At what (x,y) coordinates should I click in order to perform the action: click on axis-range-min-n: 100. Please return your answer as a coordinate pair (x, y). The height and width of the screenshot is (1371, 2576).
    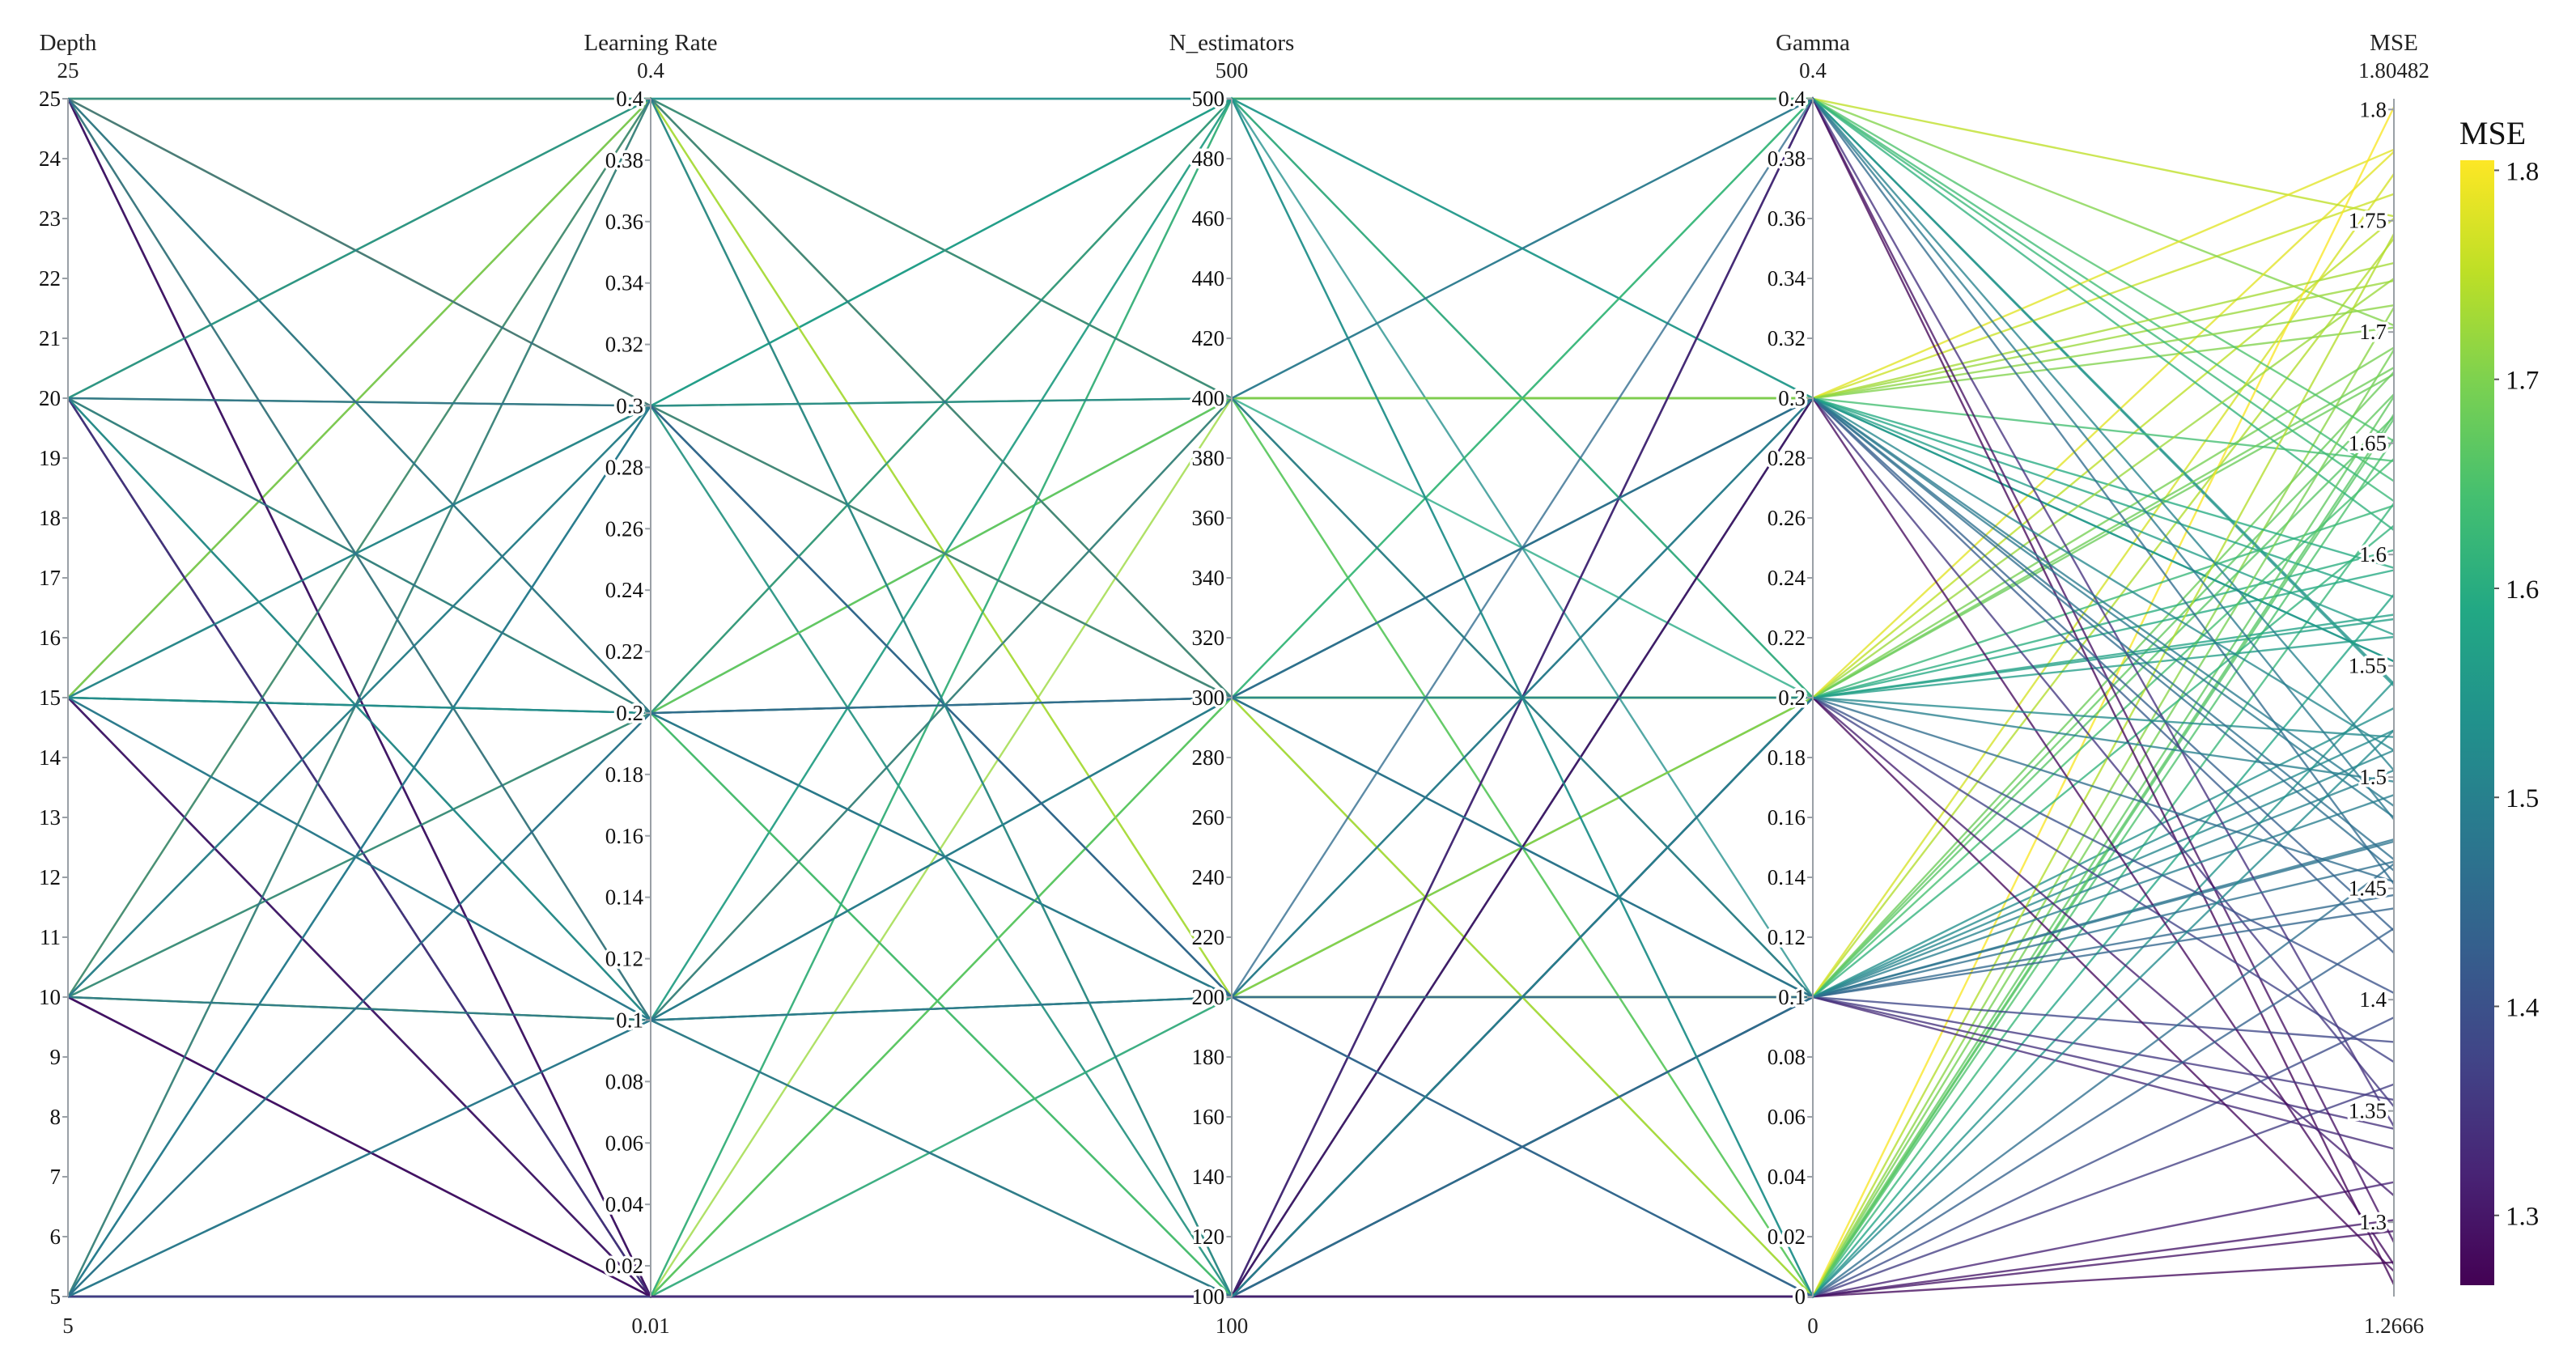
    Looking at the image, I should click on (1232, 1326).